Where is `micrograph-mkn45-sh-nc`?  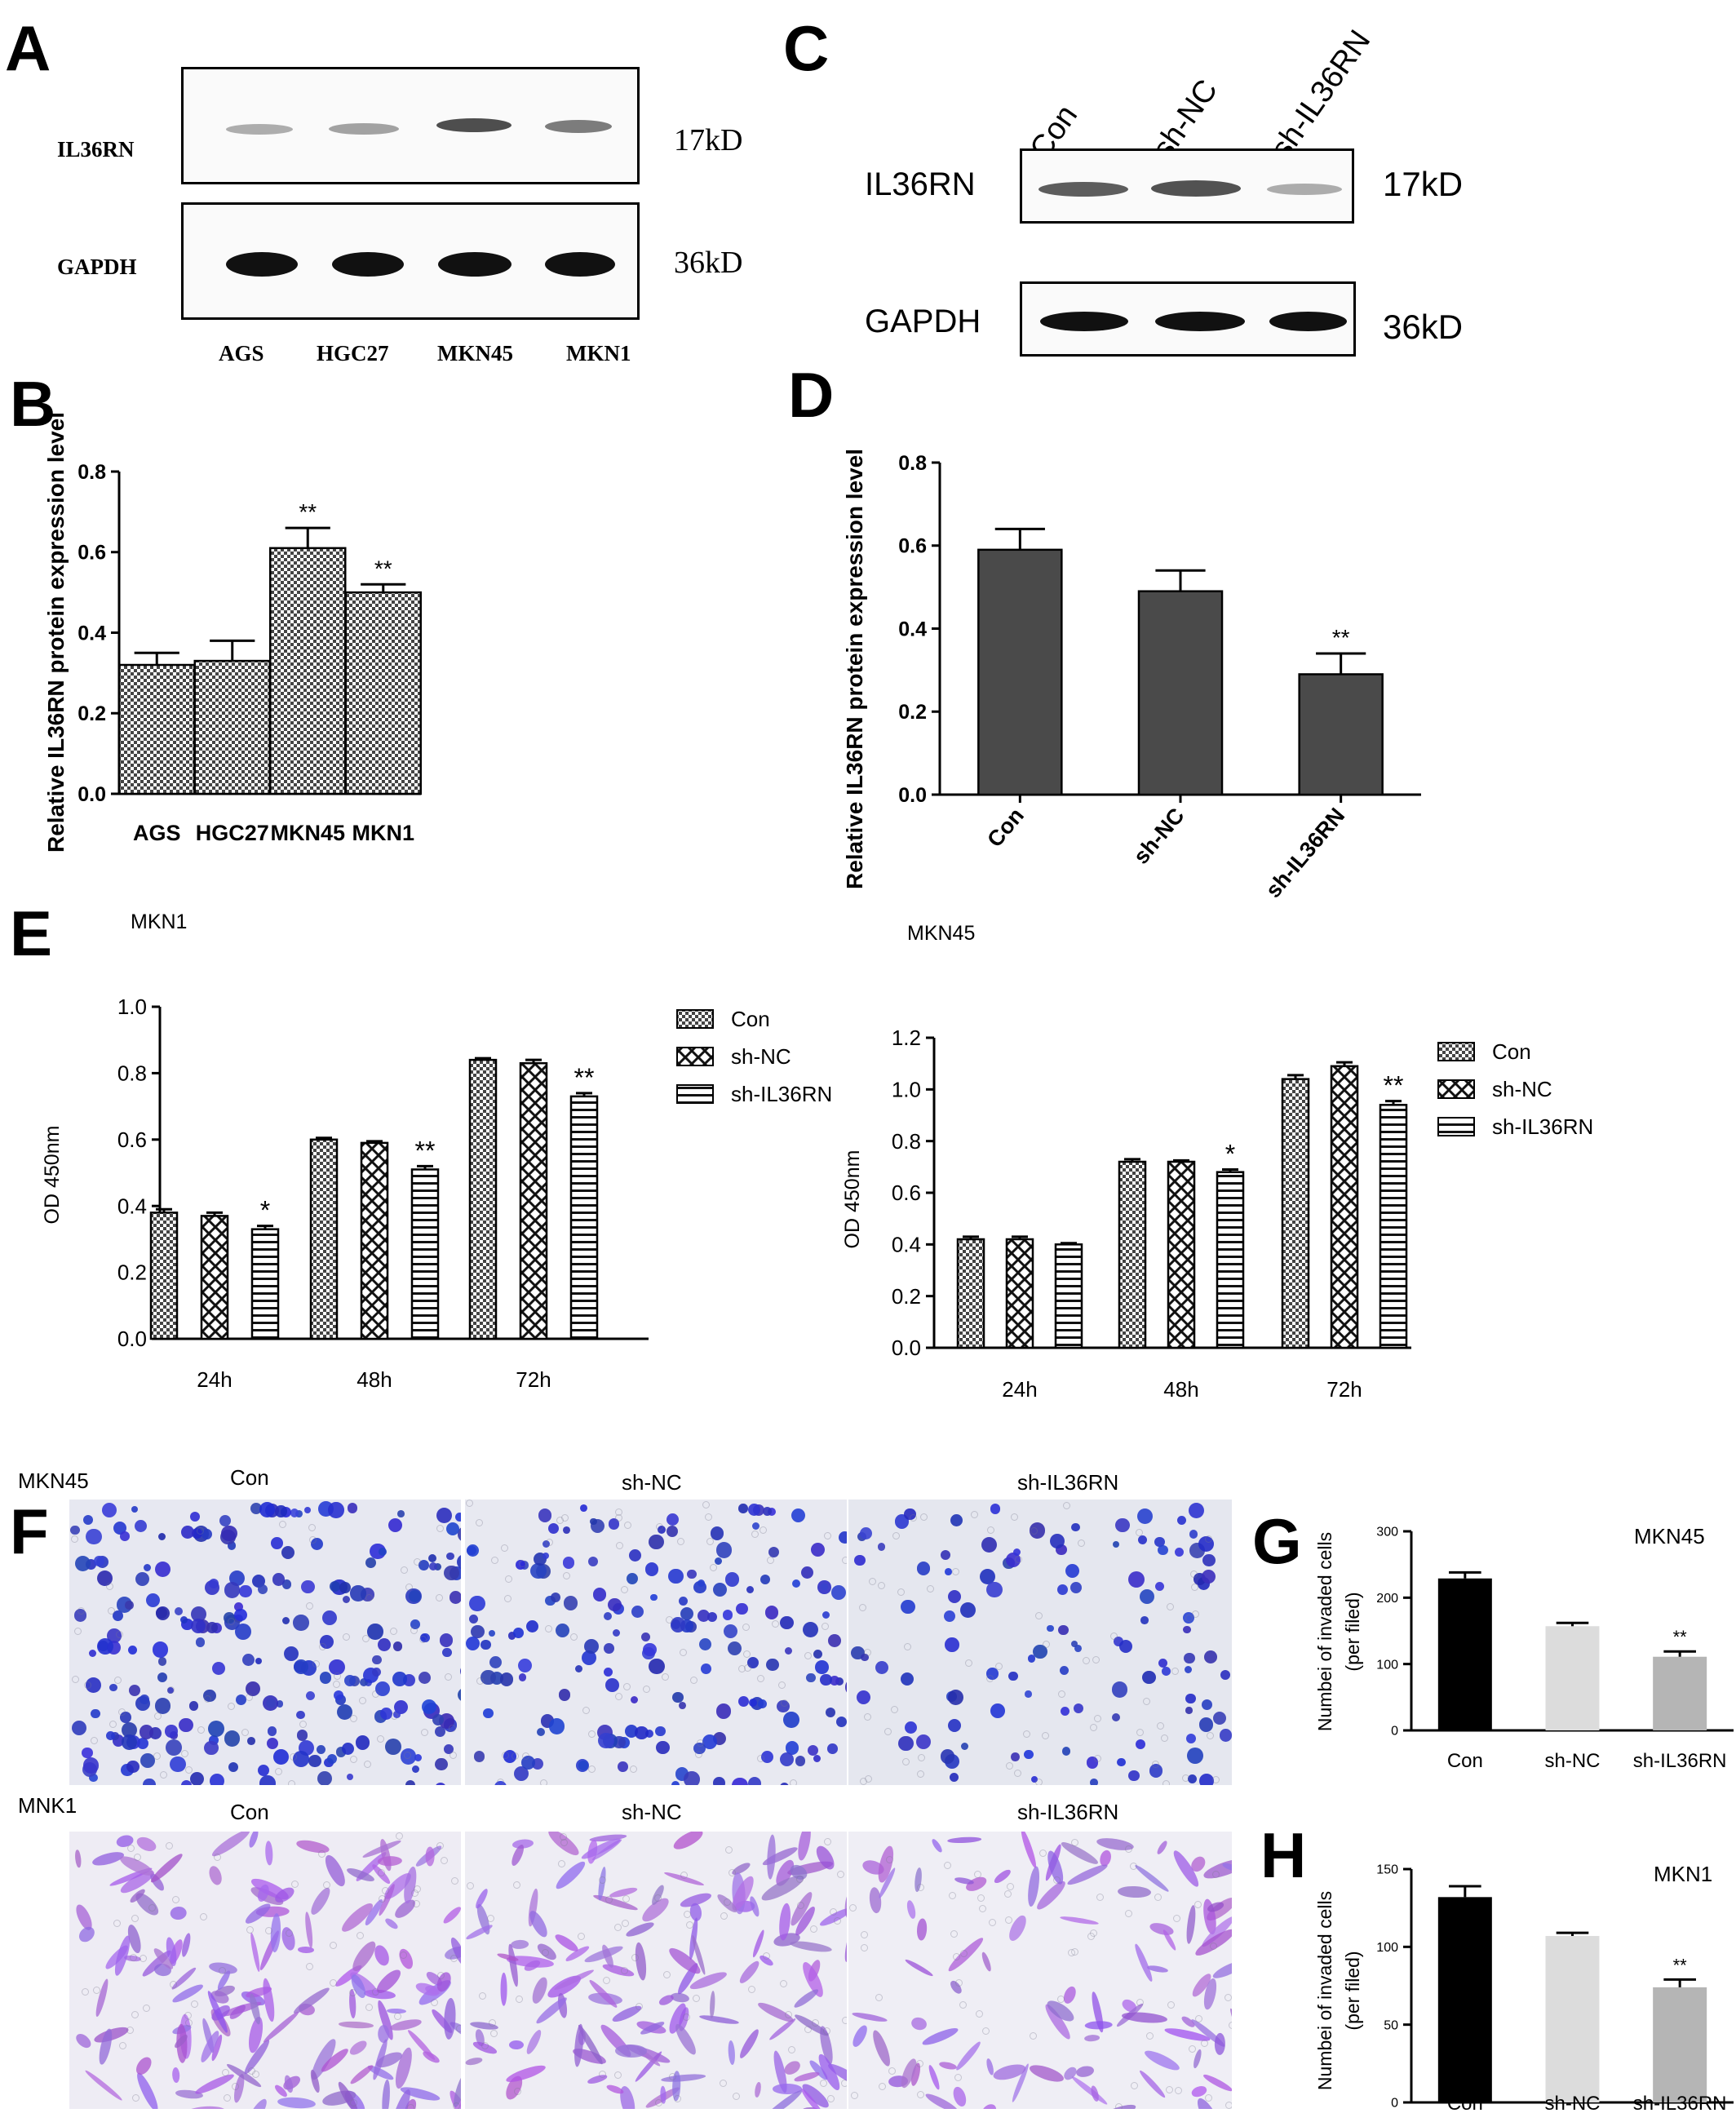
micrograph-mkn45-sh-nc is located at coordinates (656, 1642).